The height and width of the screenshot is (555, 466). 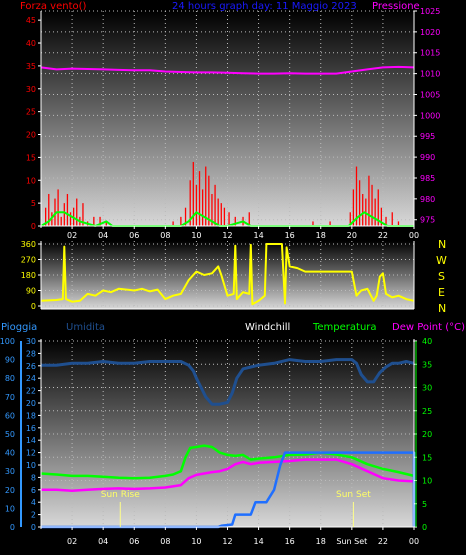 What do you see at coordinates (7, 341) in the screenshot?
I see `humidity-tick-label: 100` at bounding box center [7, 341].